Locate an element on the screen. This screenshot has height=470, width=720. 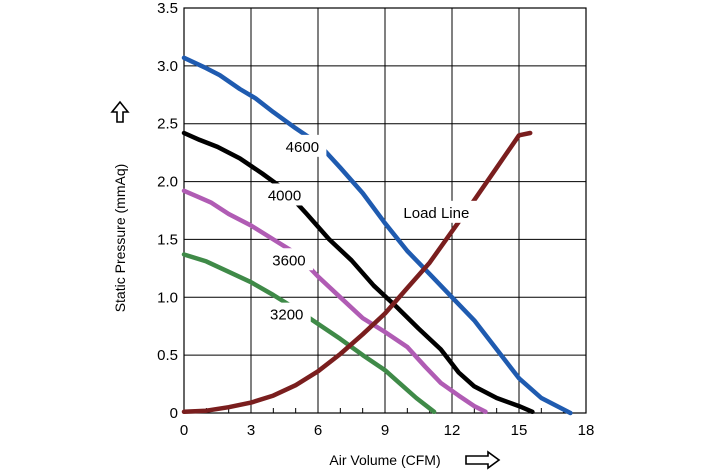
x-tick-label: 12 is located at coordinates (452, 430).